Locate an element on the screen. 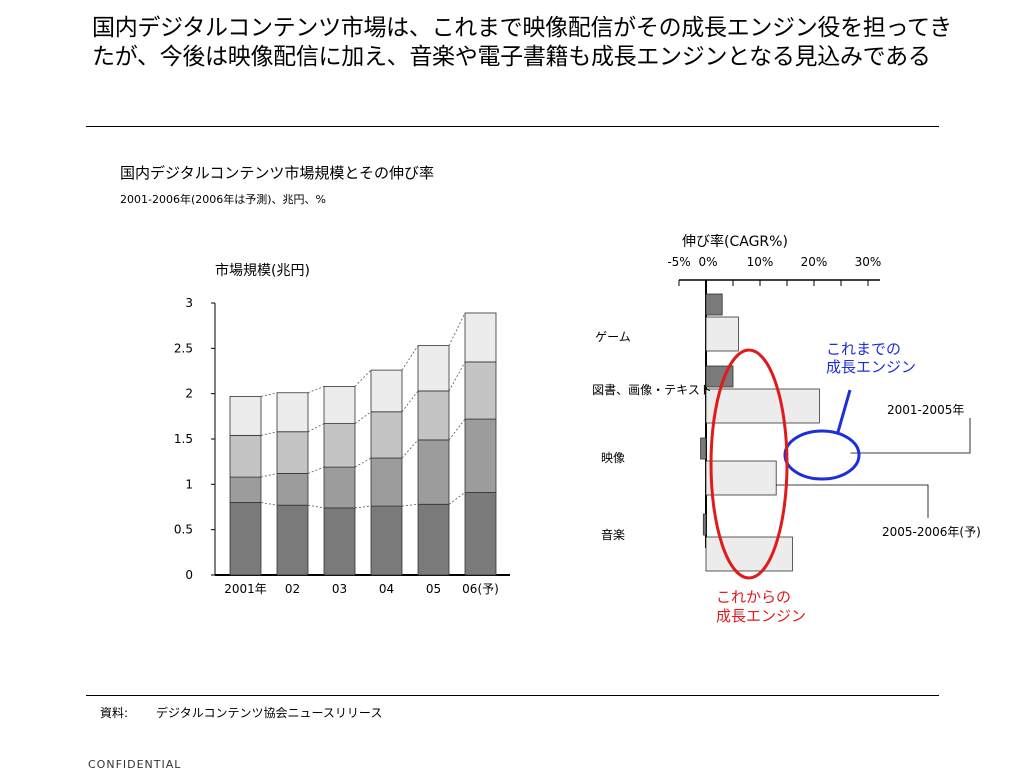 The width and height of the screenshot is (1024, 771). red-annotation-text: 成長エンジン is located at coordinates (761, 616).